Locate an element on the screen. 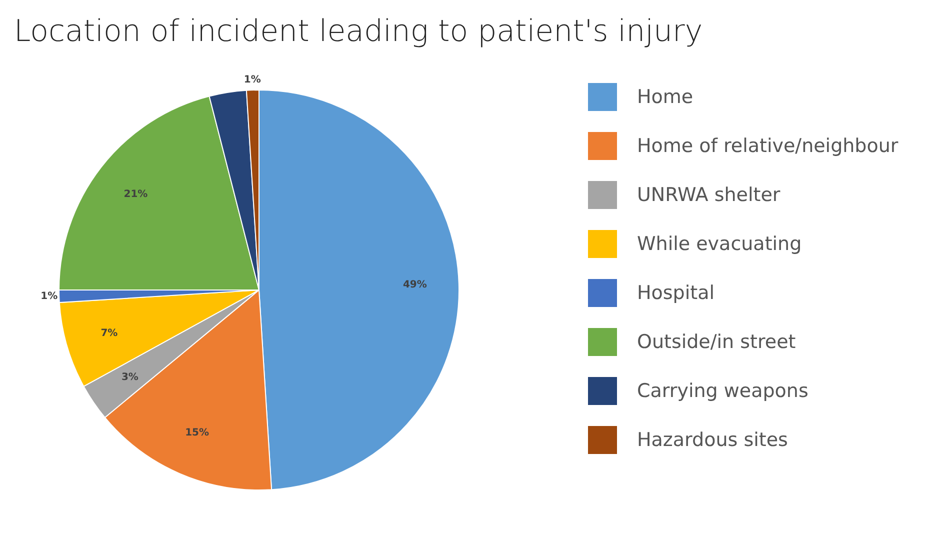  legend-label: Outside/in street is located at coordinates (716, 342).